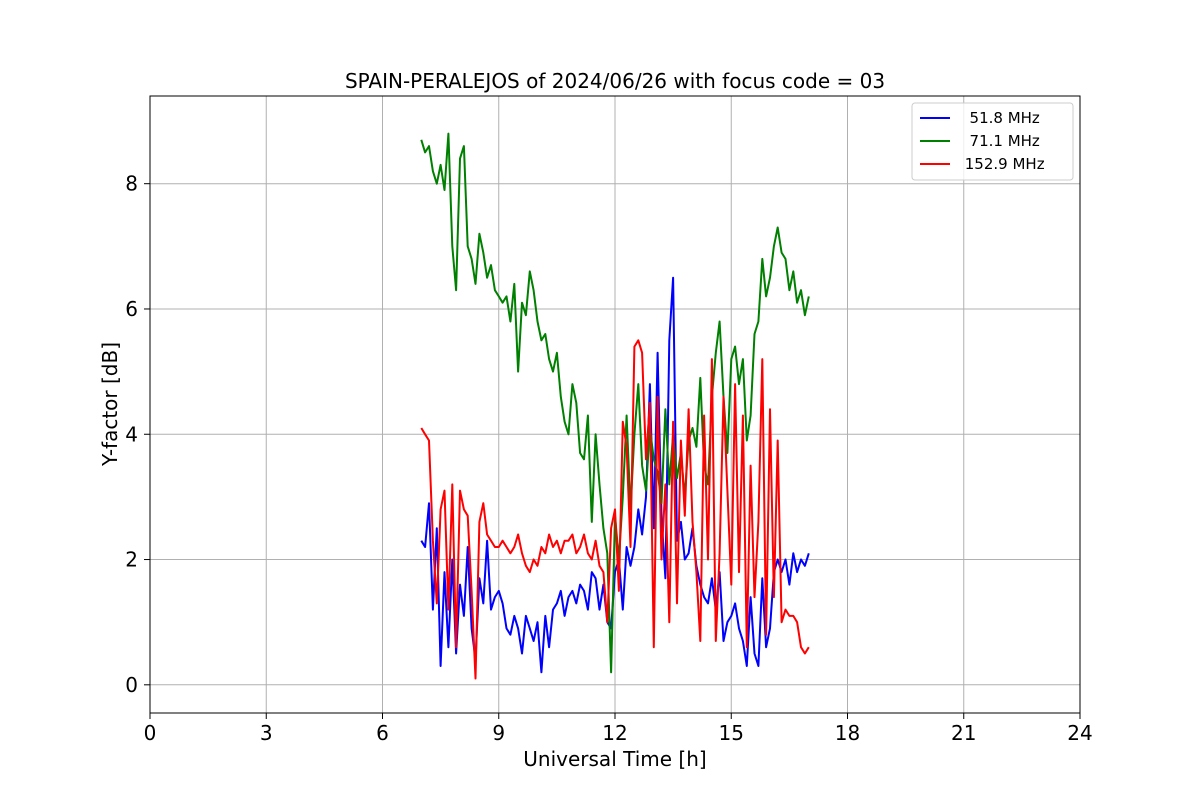 The image size is (1200, 800). Describe the element at coordinates (131, 309) in the screenshot. I see `y-tick-label: 6` at that location.